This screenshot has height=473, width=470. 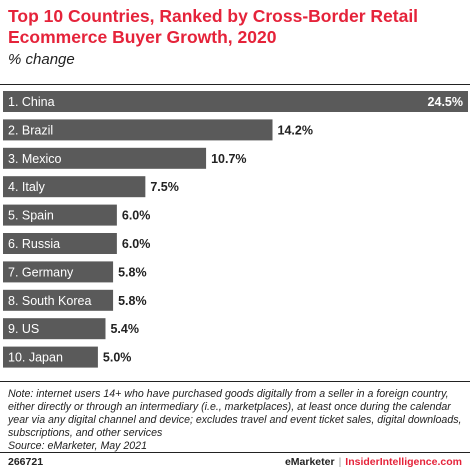 What do you see at coordinates (35, 159) in the screenshot?
I see `category-label-3: 3. Mexico` at bounding box center [35, 159].